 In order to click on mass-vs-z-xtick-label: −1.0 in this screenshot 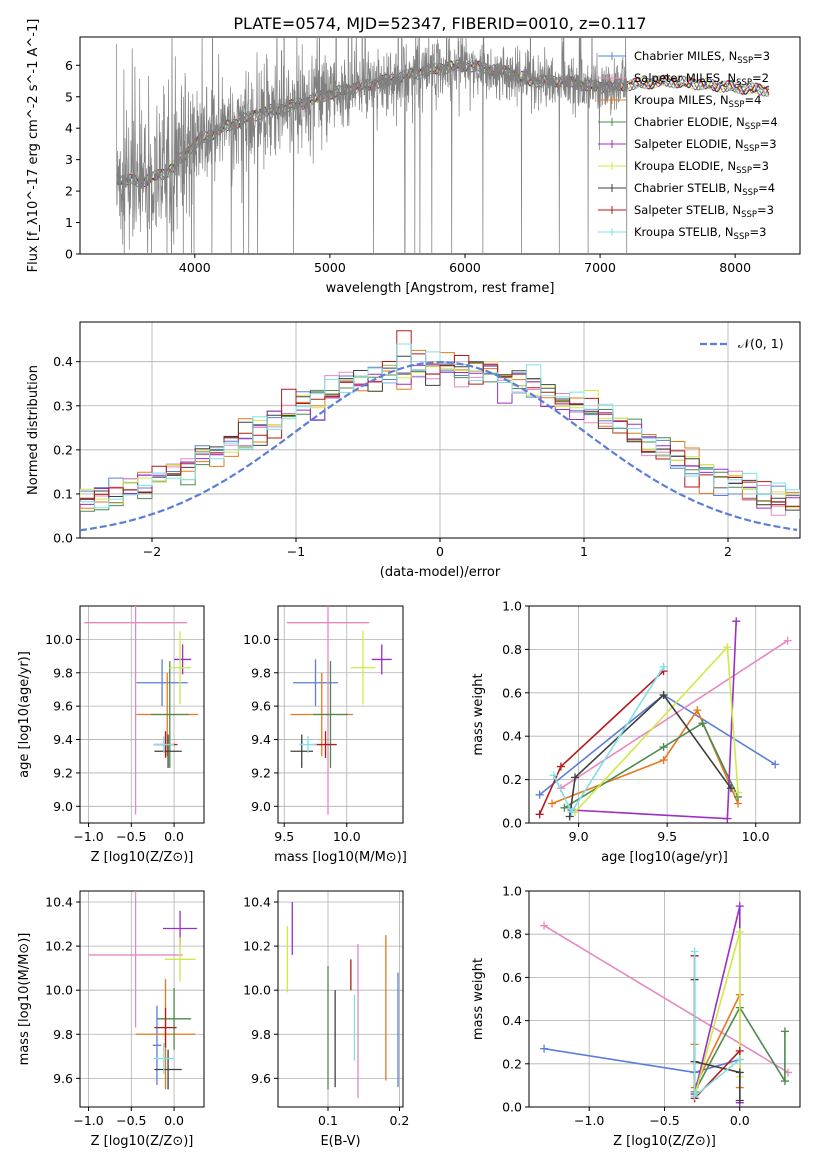, I will do `click(88, 1120)`.